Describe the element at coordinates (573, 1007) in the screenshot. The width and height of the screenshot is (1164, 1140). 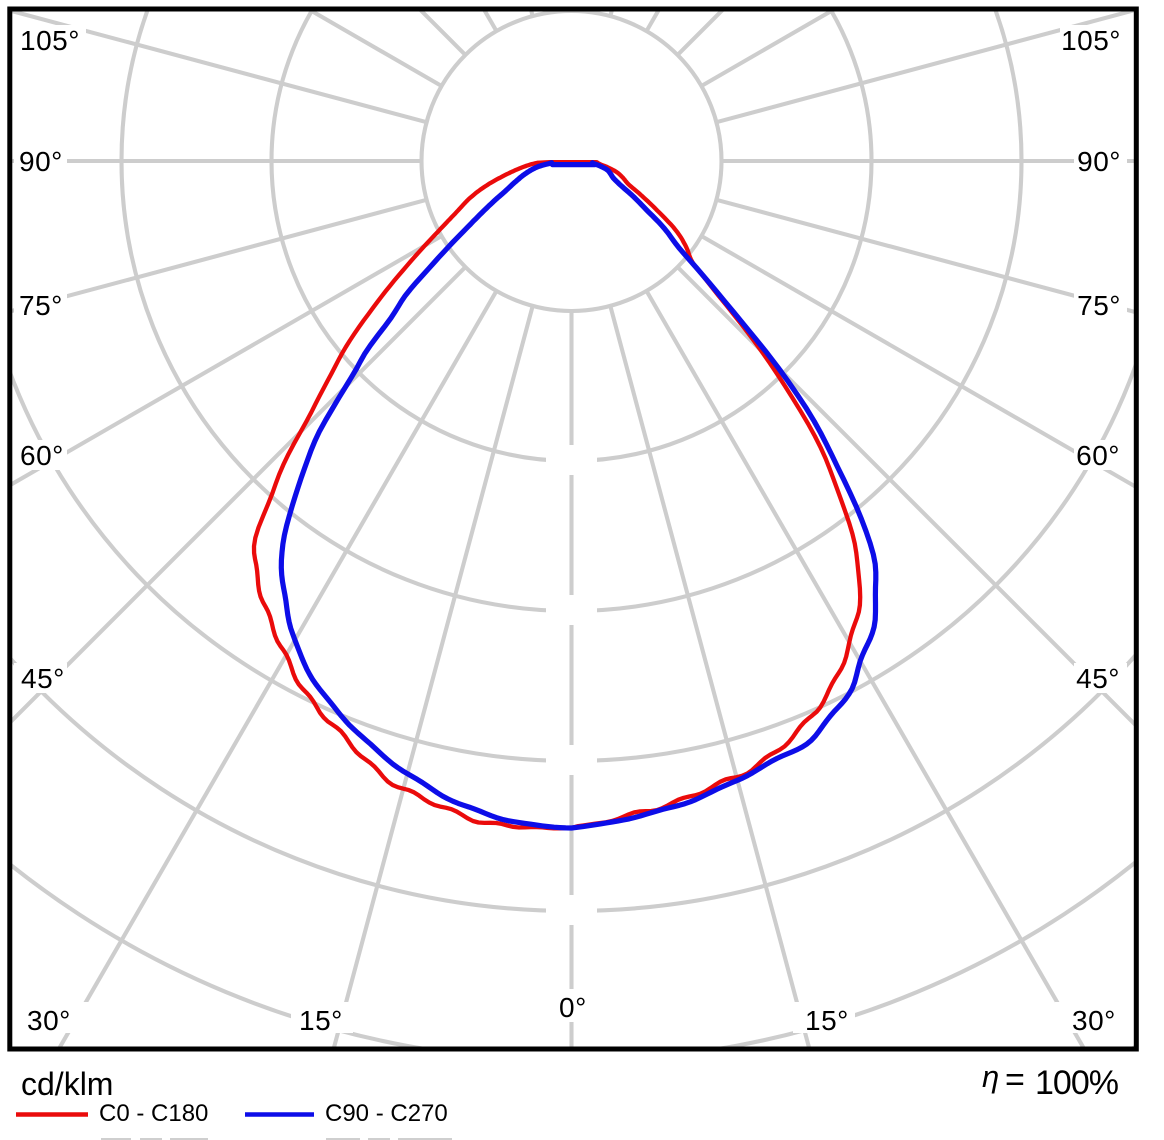
I see `svg-text: 0°` at that location.